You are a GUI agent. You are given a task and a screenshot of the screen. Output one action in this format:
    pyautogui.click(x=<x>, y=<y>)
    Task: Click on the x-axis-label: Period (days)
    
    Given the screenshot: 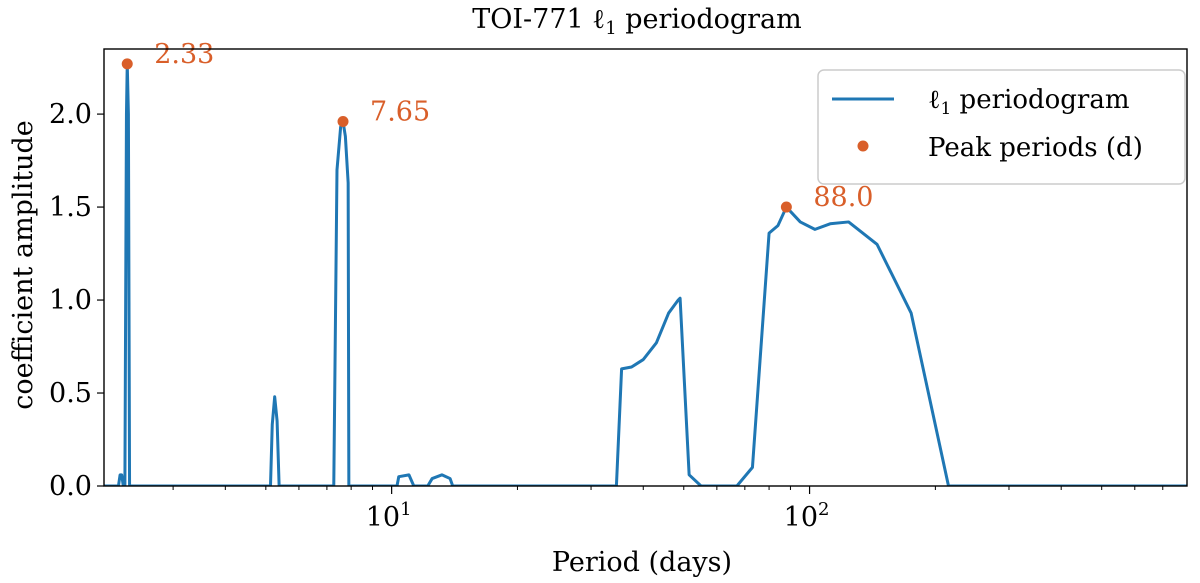 What is the action you would take?
    pyautogui.click(x=642, y=562)
    